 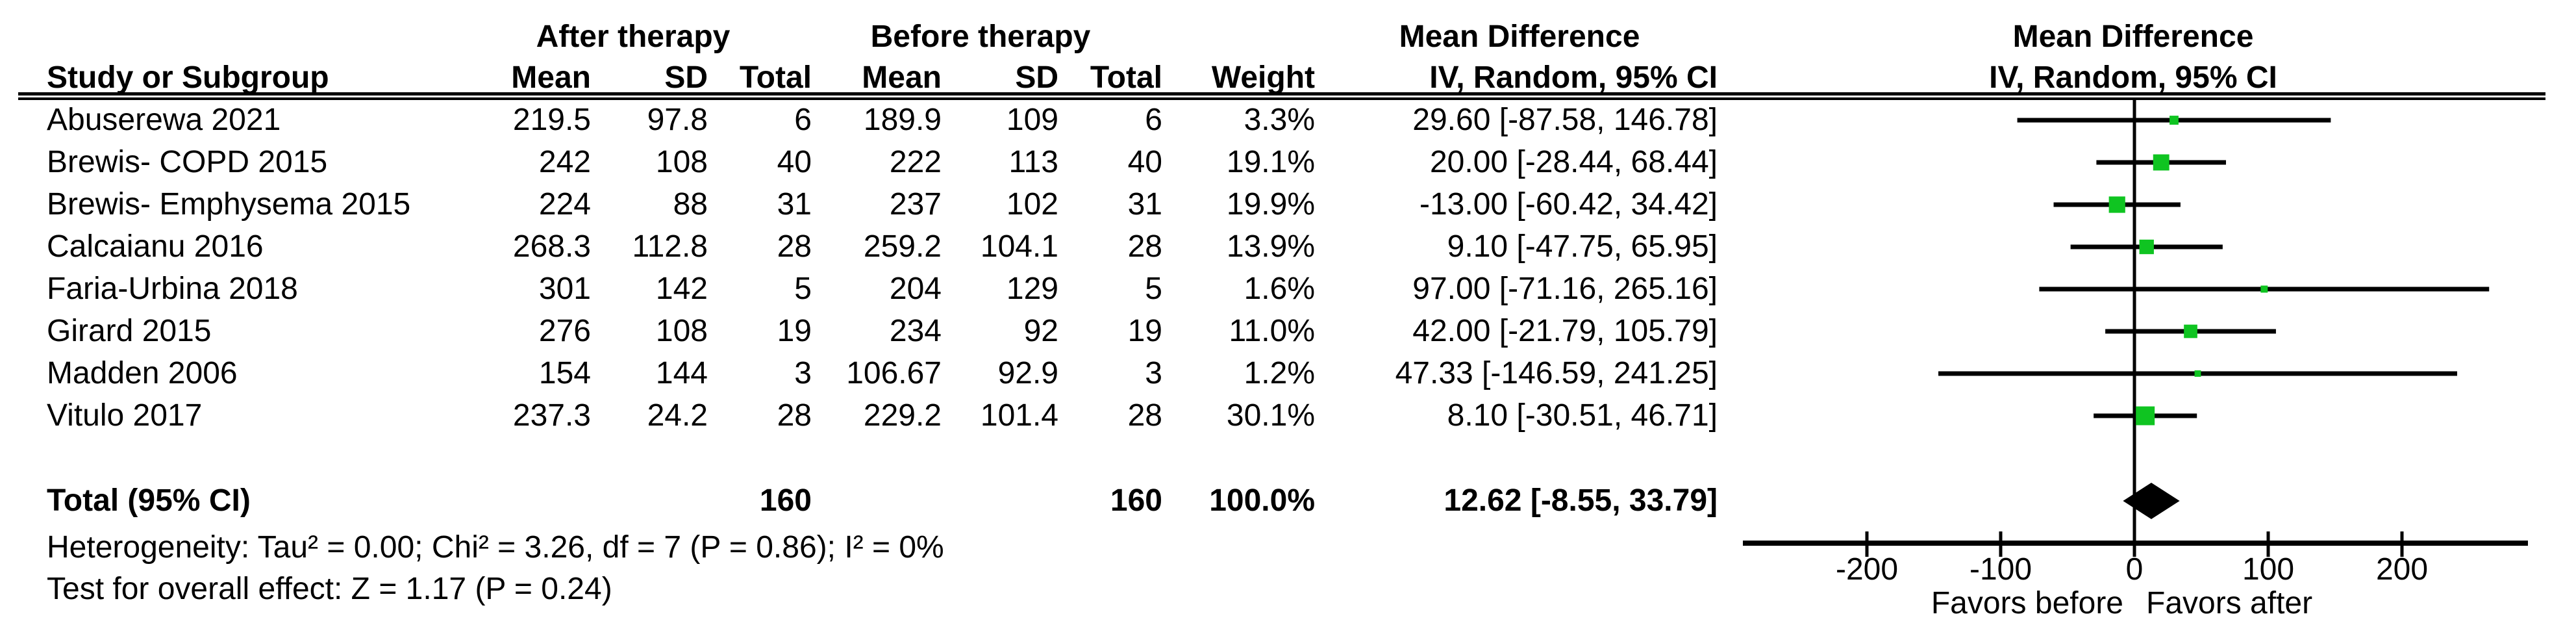 What do you see at coordinates (1262, 500) in the screenshot?
I see `total-weight: 100.0%` at bounding box center [1262, 500].